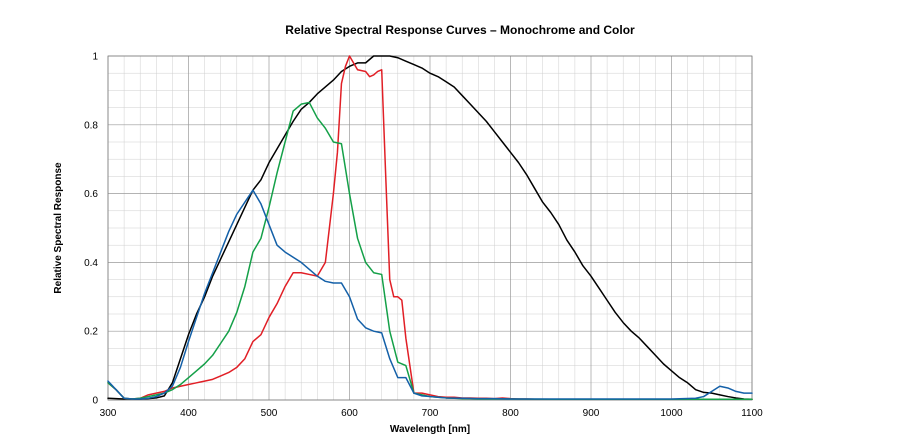 The height and width of the screenshot is (448, 920). Describe the element at coordinates (671, 413) in the screenshot. I see `x-tick-label: 1000` at that location.